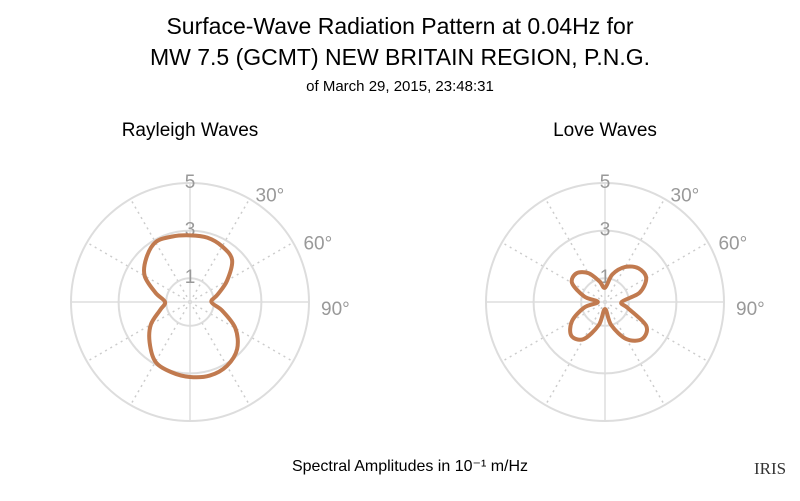 This screenshot has width=800, height=501. I want to click on logo: IRIS, so click(770, 468).